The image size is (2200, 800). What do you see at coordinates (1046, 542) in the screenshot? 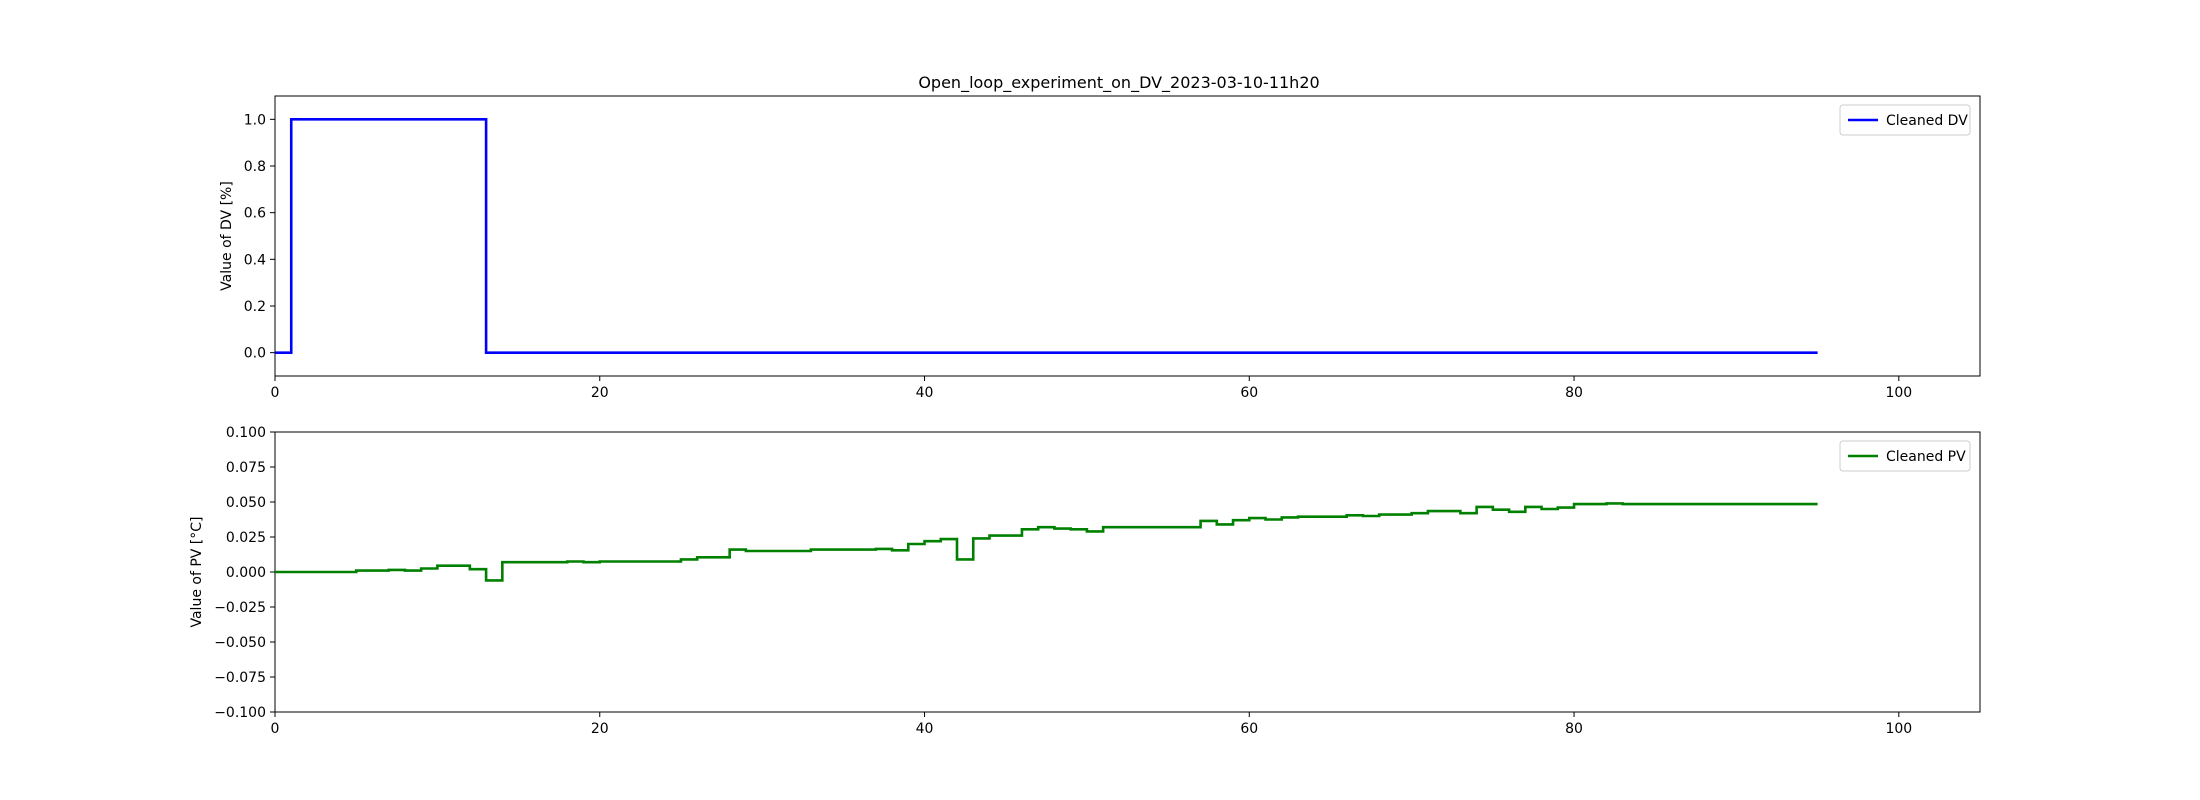
I see `pv-series-line` at bounding box center [1046, 542].